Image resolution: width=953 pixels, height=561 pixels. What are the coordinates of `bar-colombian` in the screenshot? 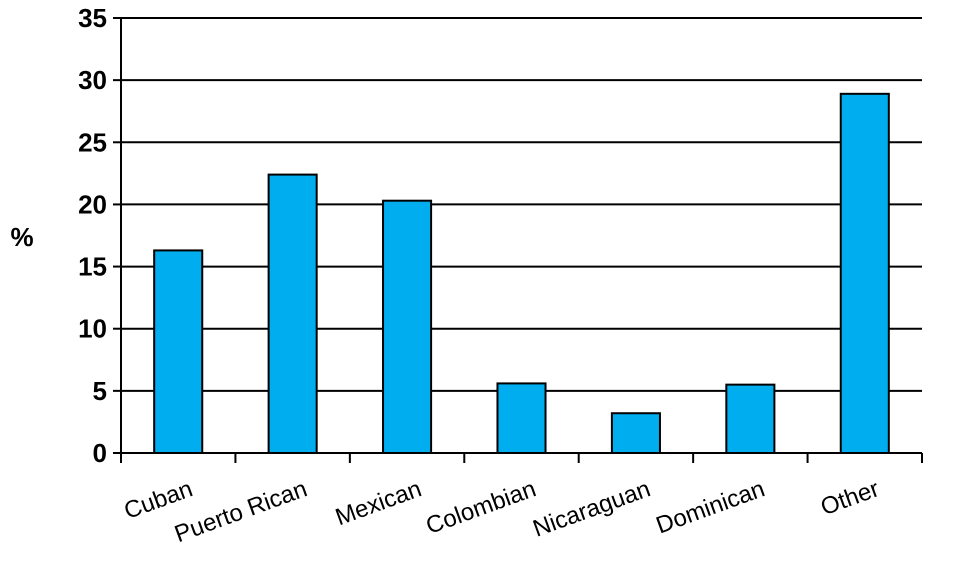 It's located at (521, 418).